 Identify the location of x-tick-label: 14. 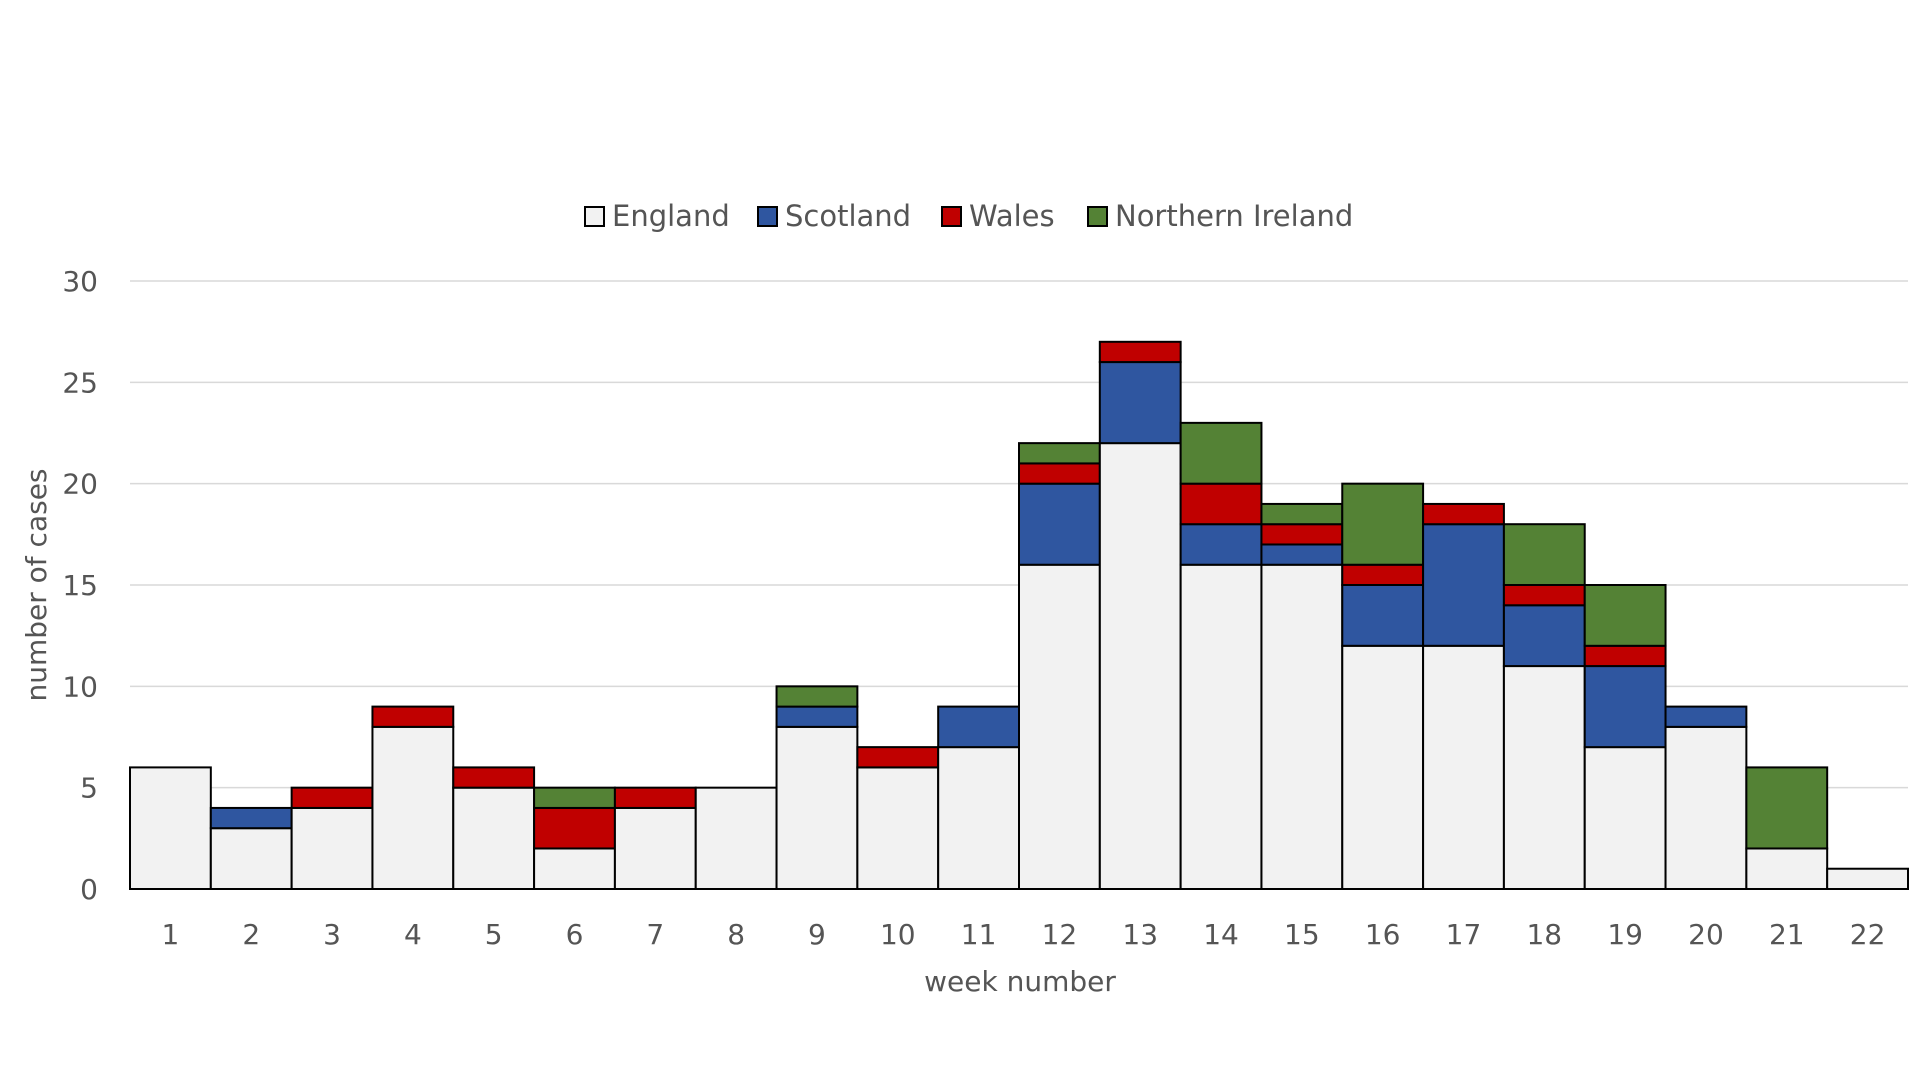
(1221, 934).